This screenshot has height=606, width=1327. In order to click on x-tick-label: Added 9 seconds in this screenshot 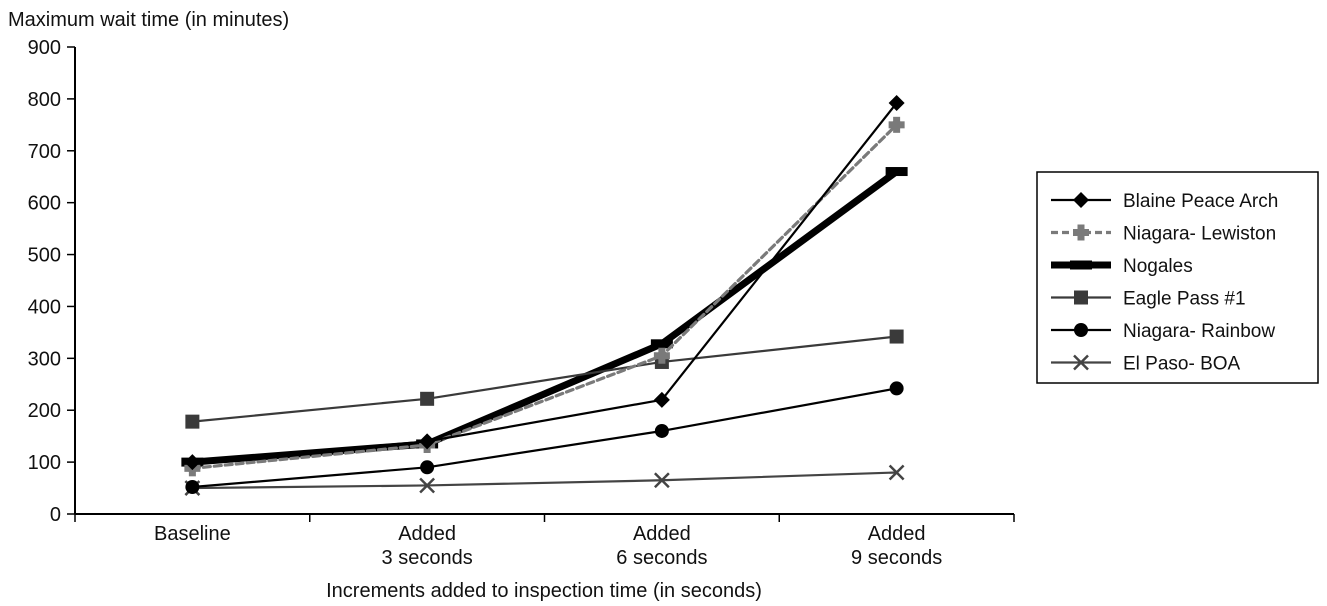, I will do `click(896, 546)`.